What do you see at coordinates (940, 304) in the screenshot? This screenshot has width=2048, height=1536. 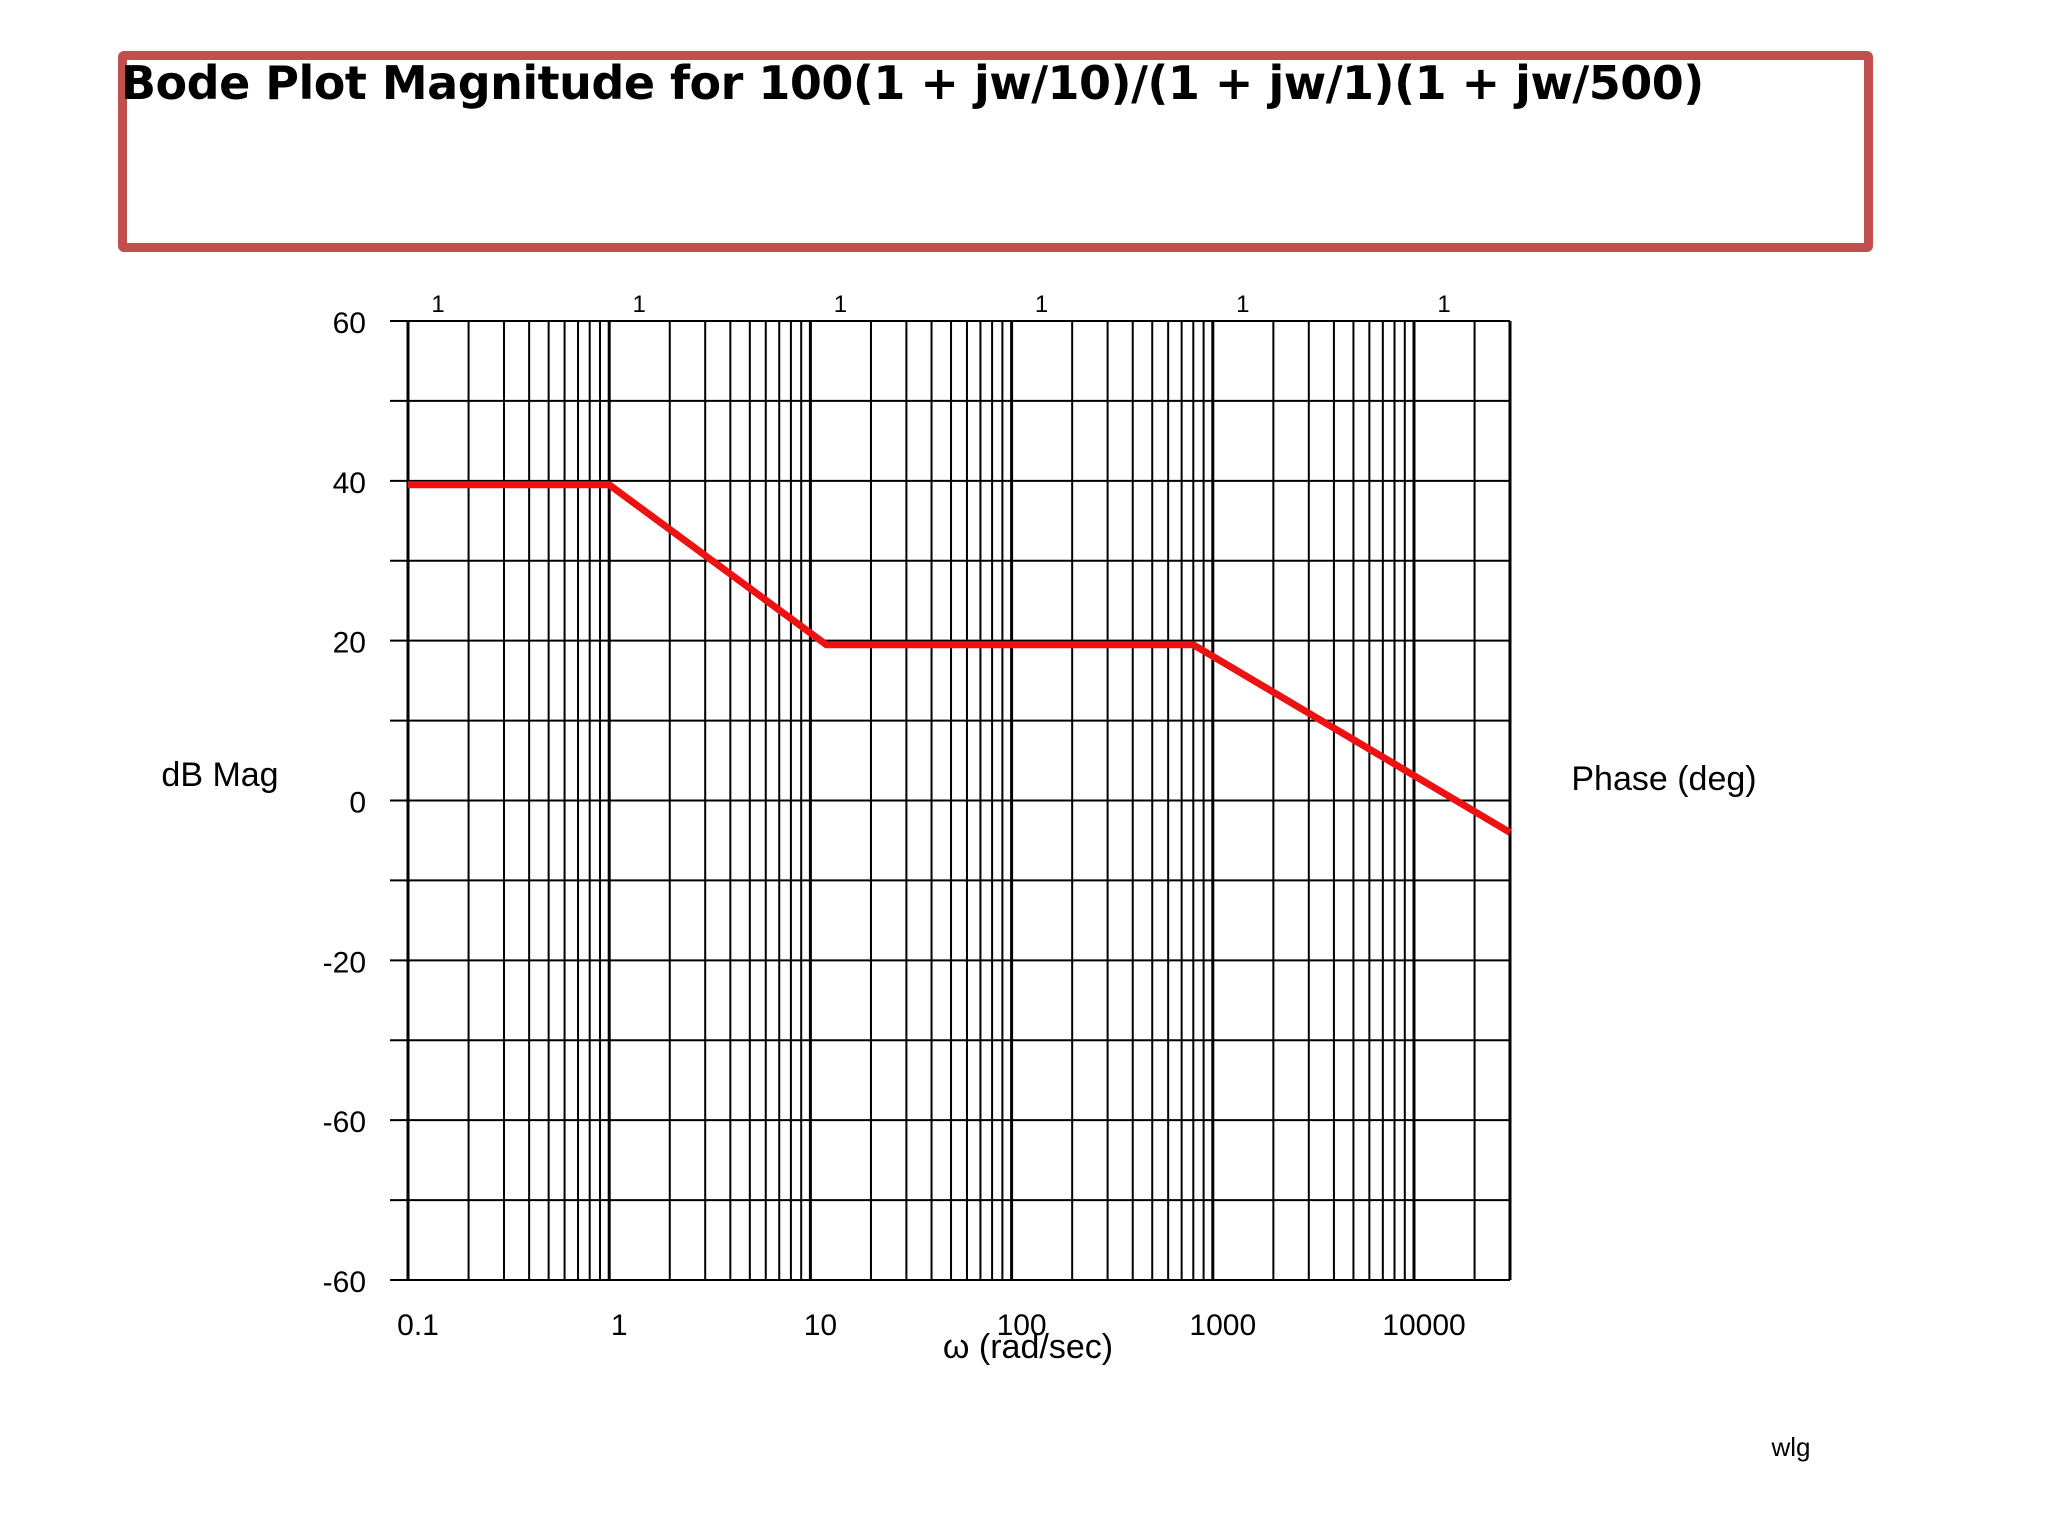 I see `top-tick-labels: 1 1 1 1 1 1` at bounding box center [940, 304].